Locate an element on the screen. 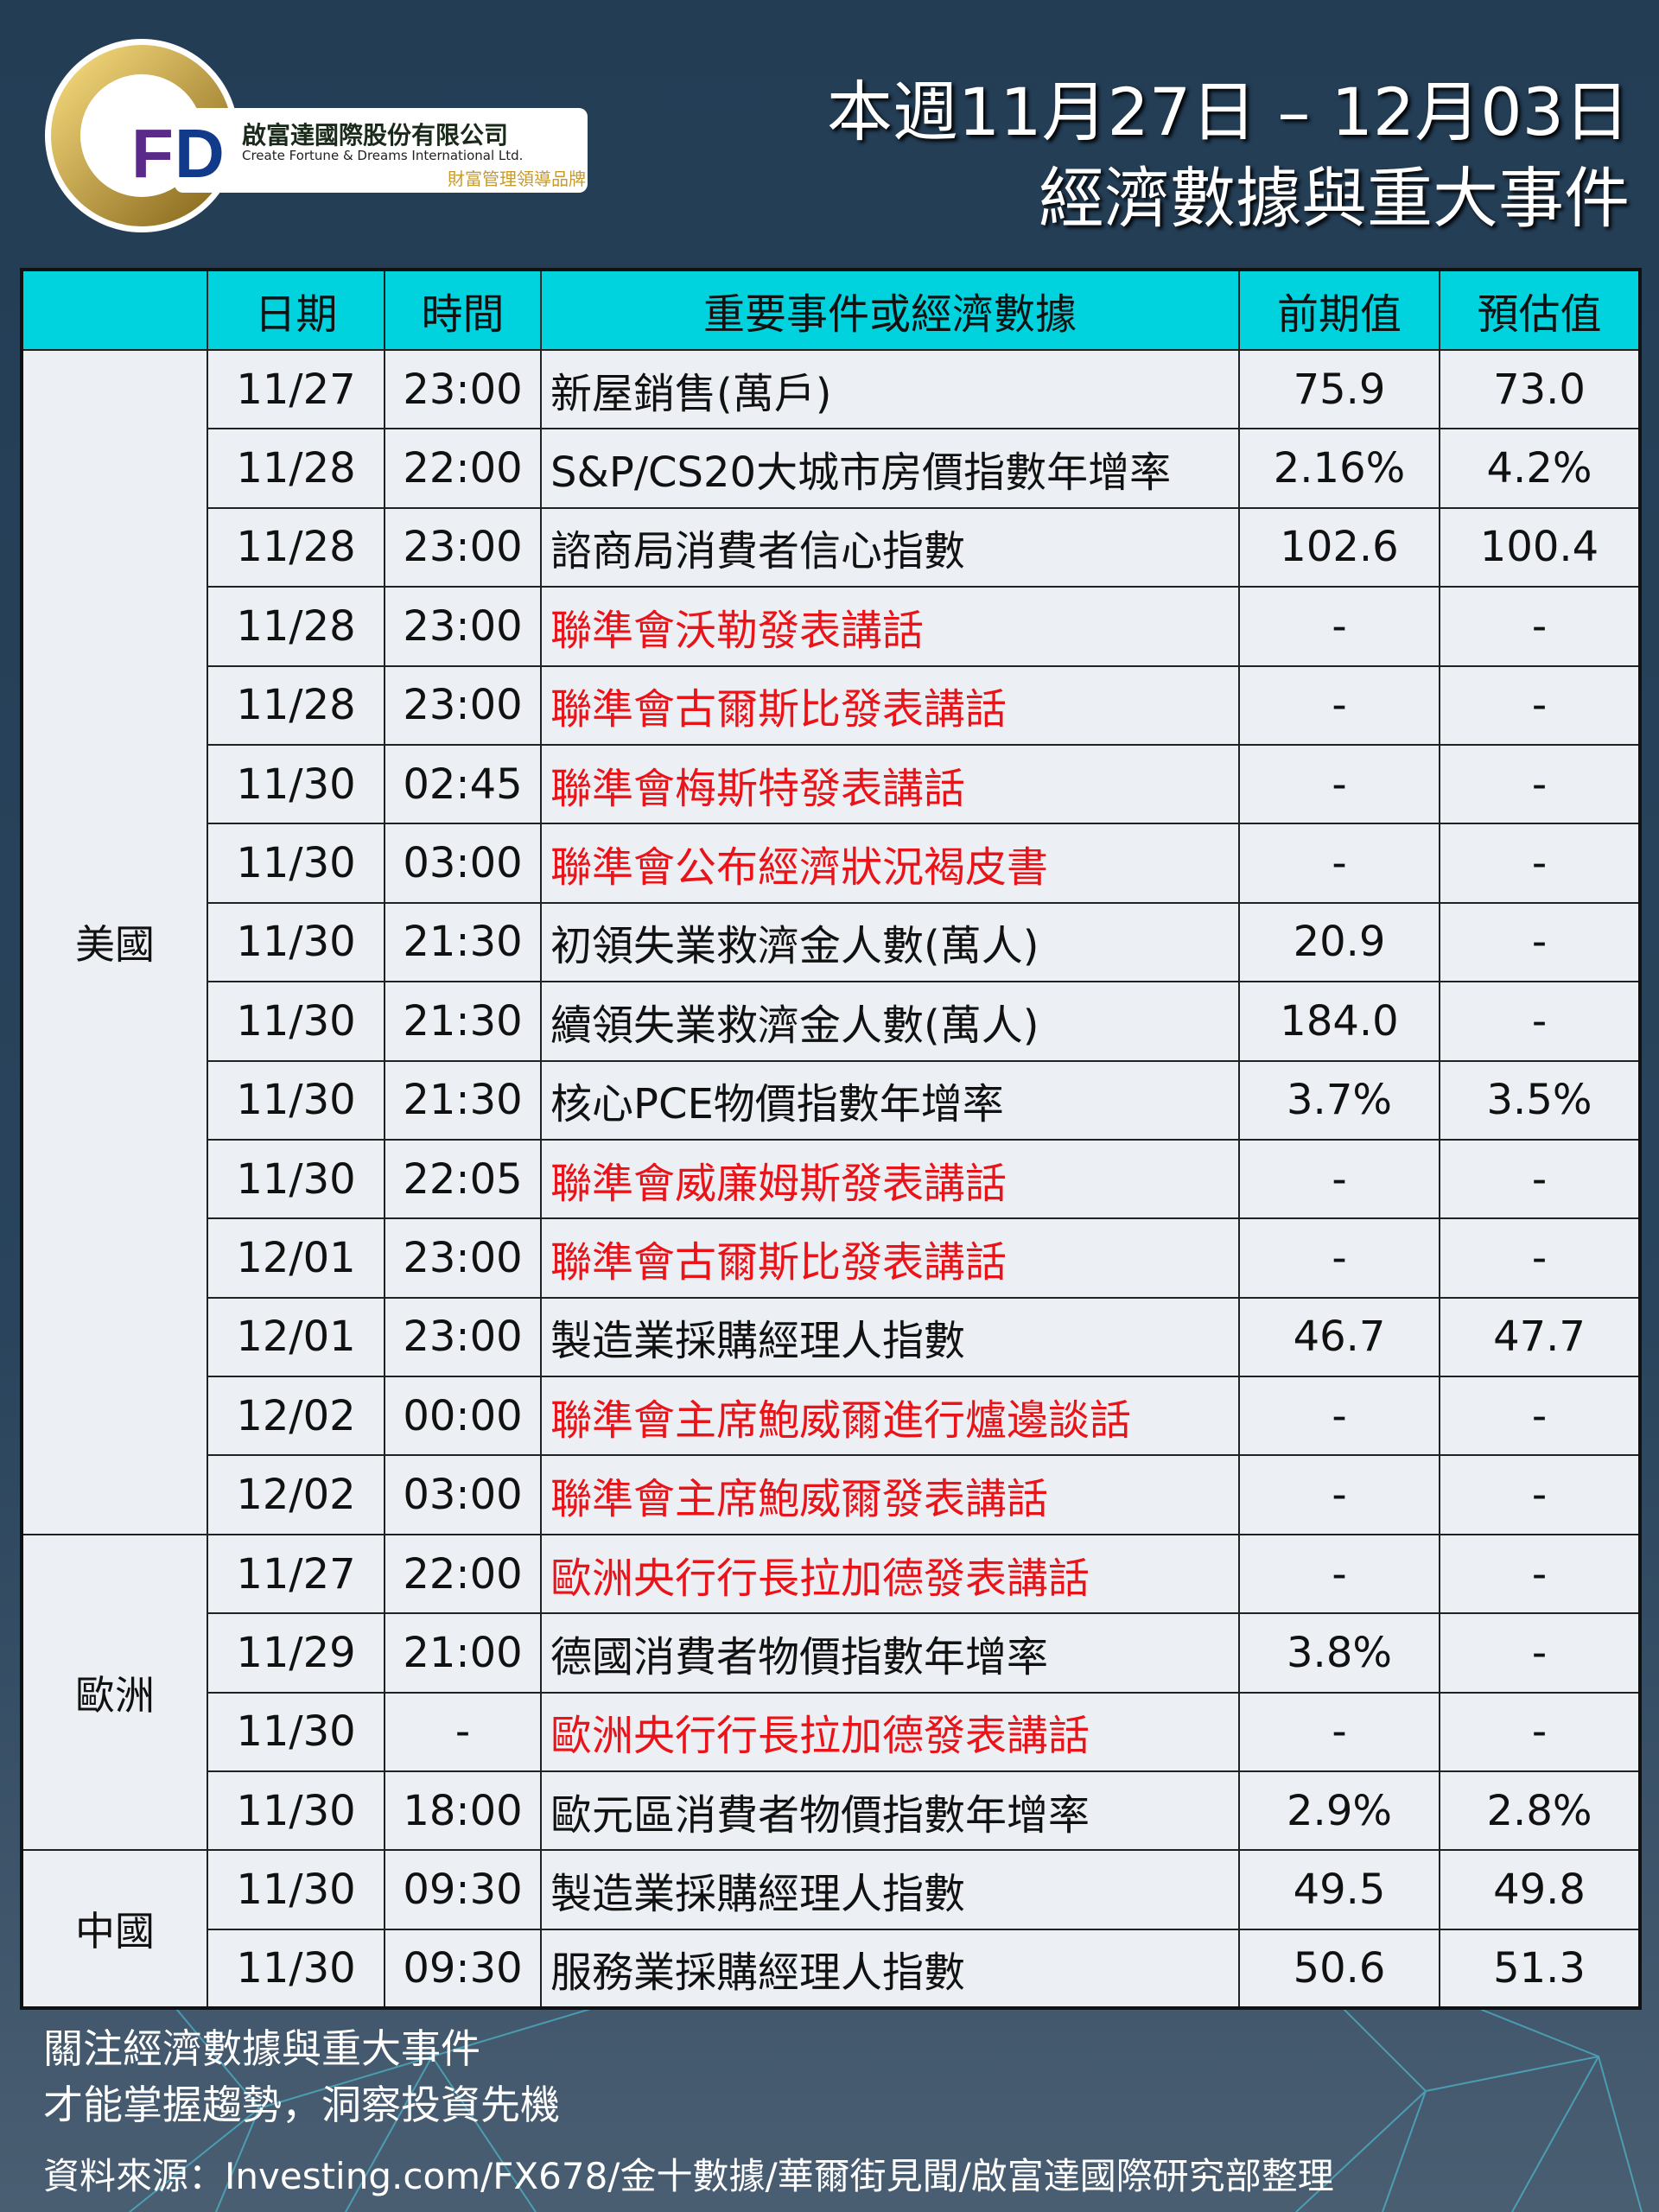 Image resolution: width=1659 pixels, height=2212 pixels. date-cell: 12/02 is located at coordinates (296, 1494).